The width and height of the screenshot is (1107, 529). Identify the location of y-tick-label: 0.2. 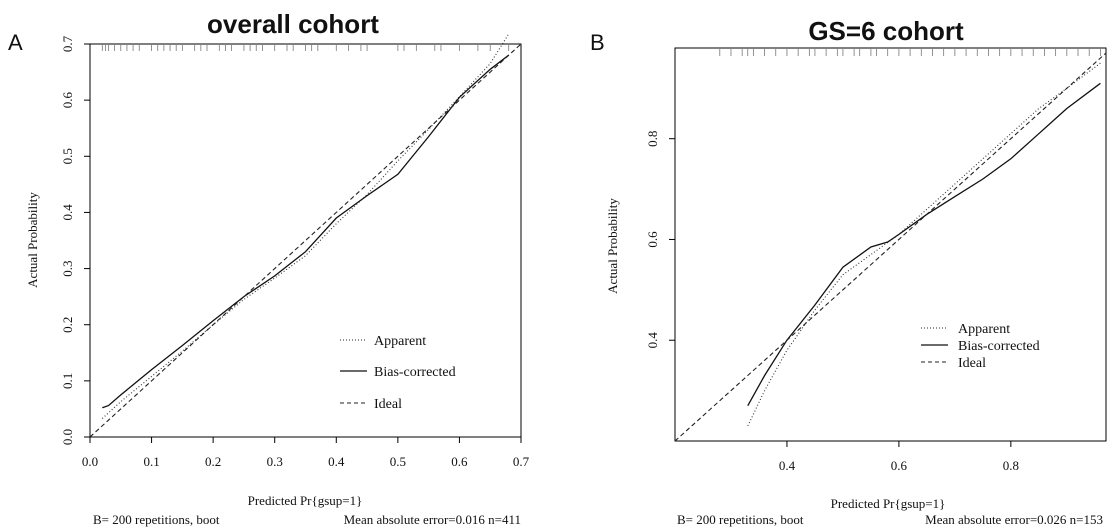
(67, 325).